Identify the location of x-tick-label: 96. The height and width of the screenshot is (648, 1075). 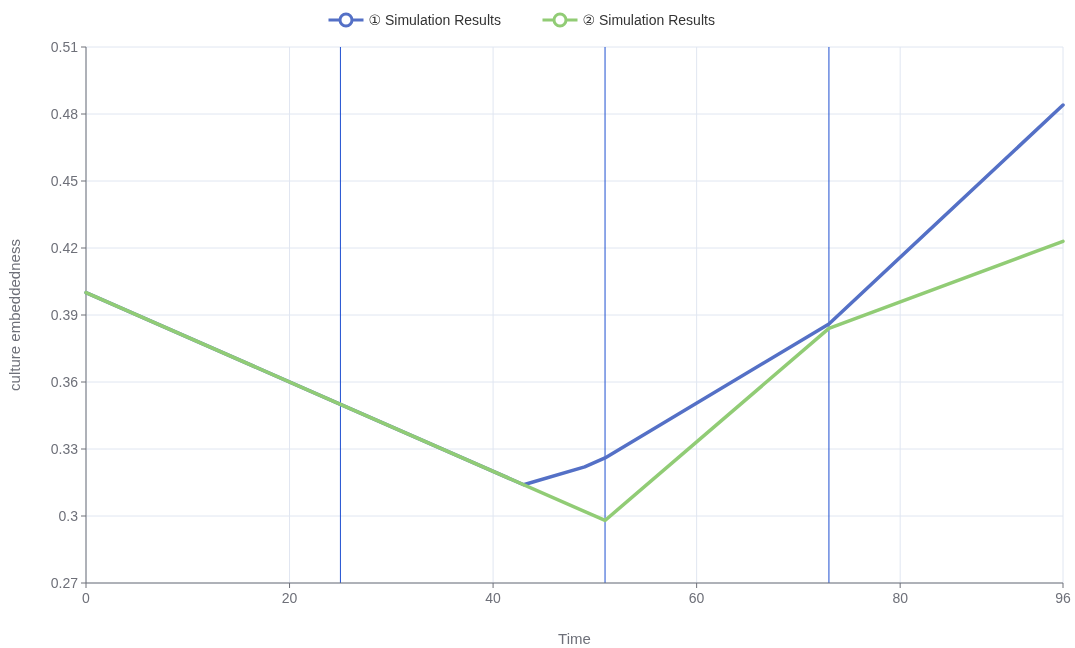
(1063, 598).